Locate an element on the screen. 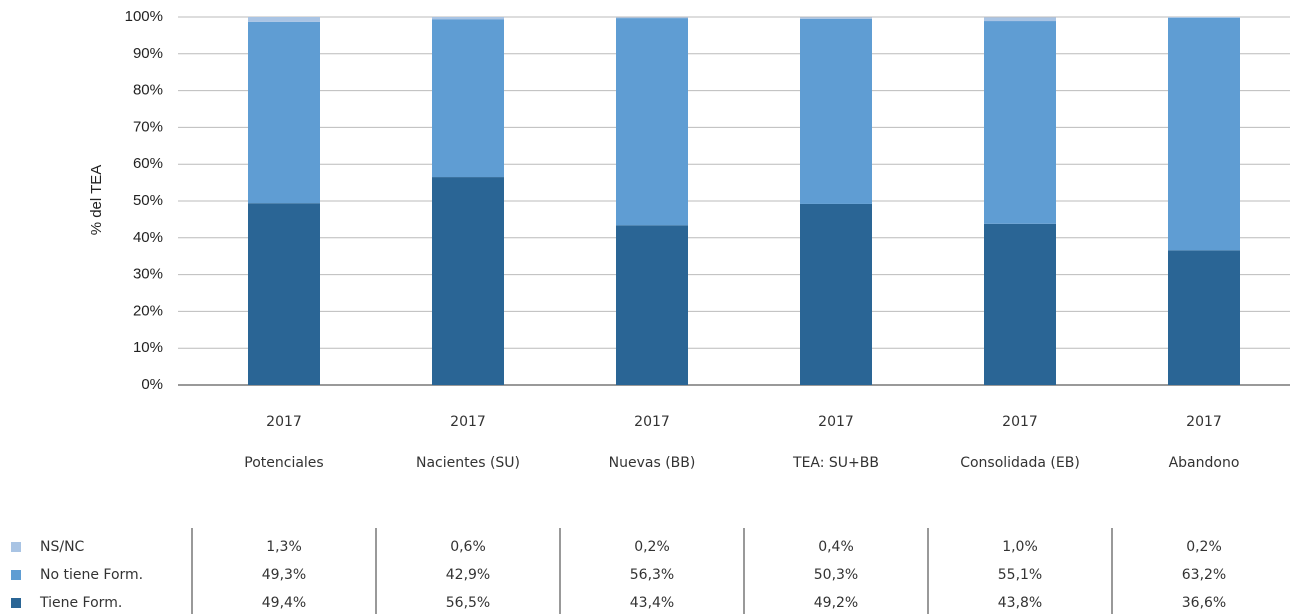 The height and width of the screenshot is (614, 1290). y-tick-label: 90% is located at coordinates (148, 53).